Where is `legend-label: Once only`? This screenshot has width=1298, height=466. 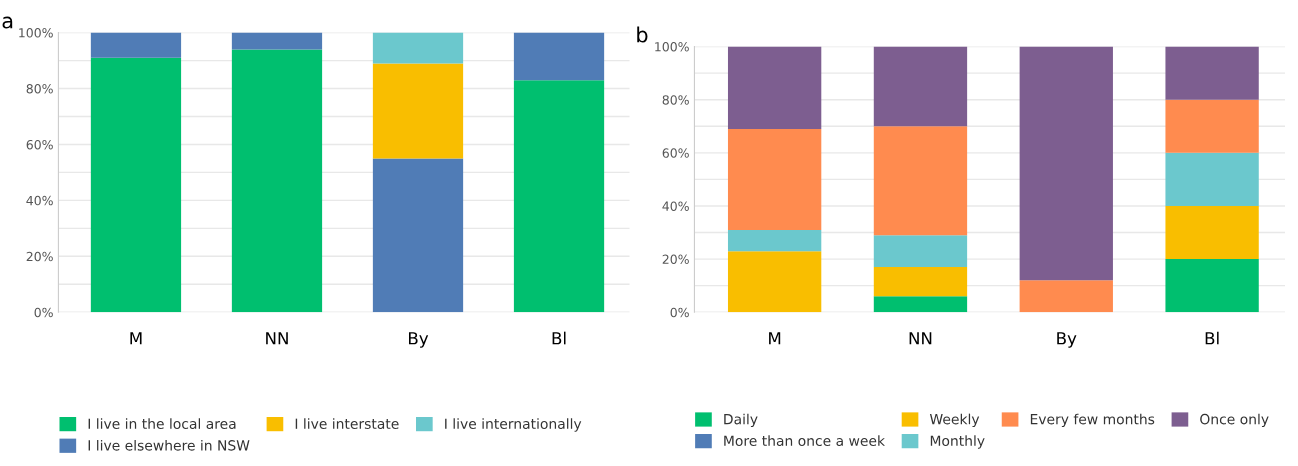 legend-label: Once only is located at coordinates (1234, 420).